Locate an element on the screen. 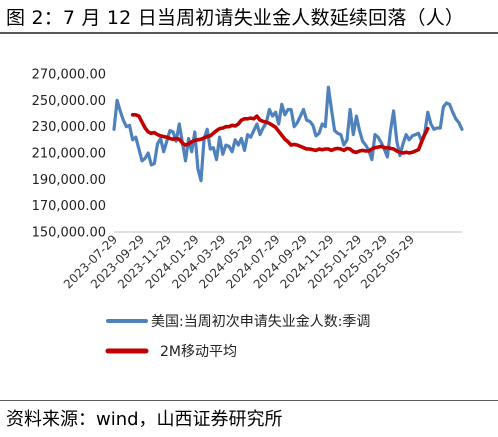  y-tick-label: 150,000.00 is located at coordinates (69, 233).